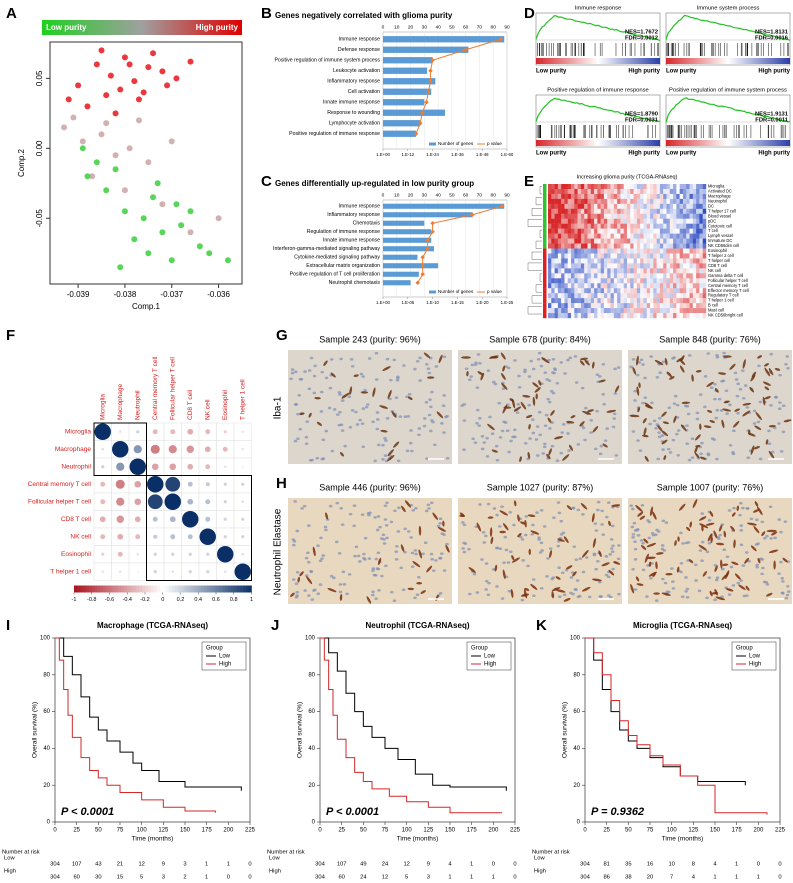 This screenshot has height=883, width=793. Describe the element at coordinates (417, 730) in the screenshot. I see `plot-frame` at that location.